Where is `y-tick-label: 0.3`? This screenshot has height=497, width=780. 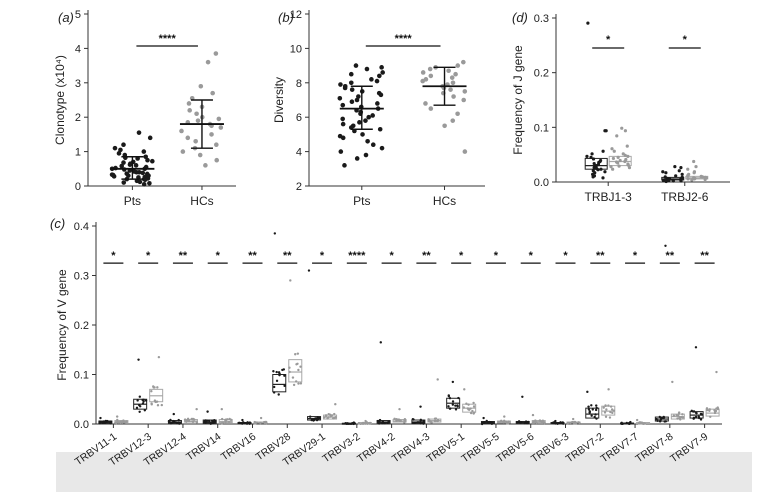
y-tick-label: 0.3 is located at coordinates (541, 19).